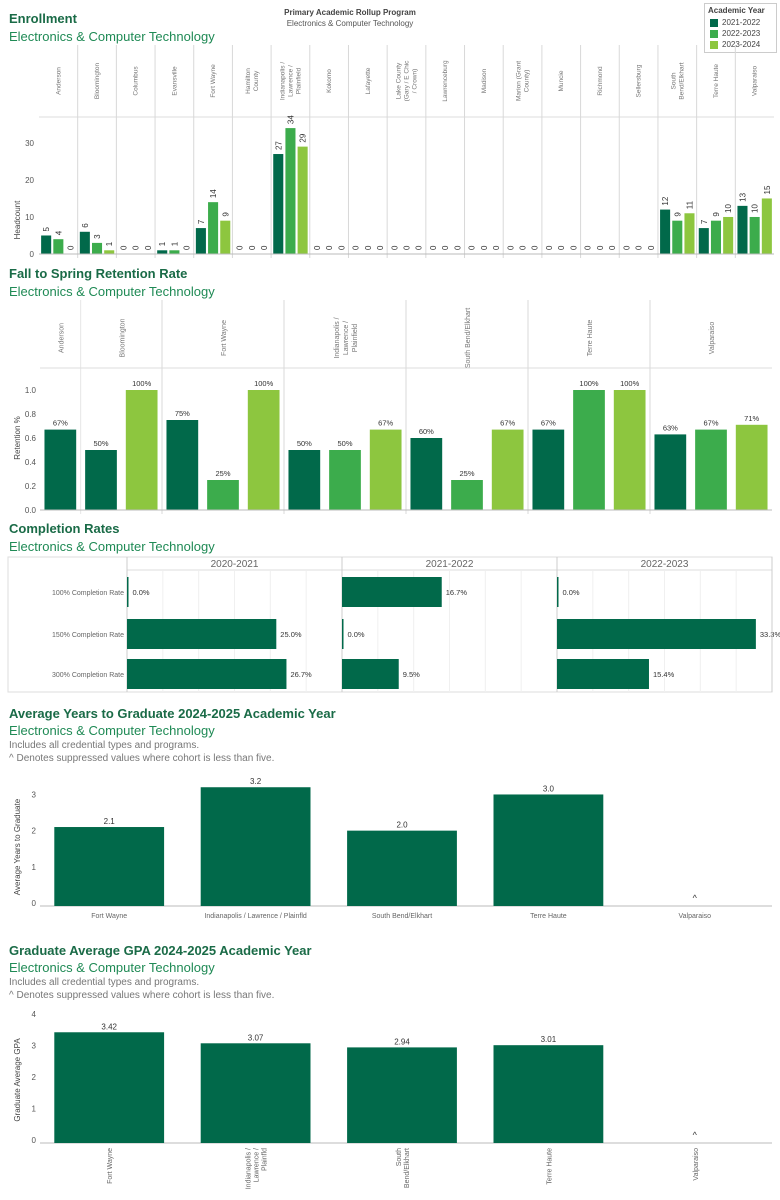 This screenshot has height=1200, width=780. Describe the element at coordinates (265, 1159) in the screenshot. I see `category-label: Plainfld` at that location.